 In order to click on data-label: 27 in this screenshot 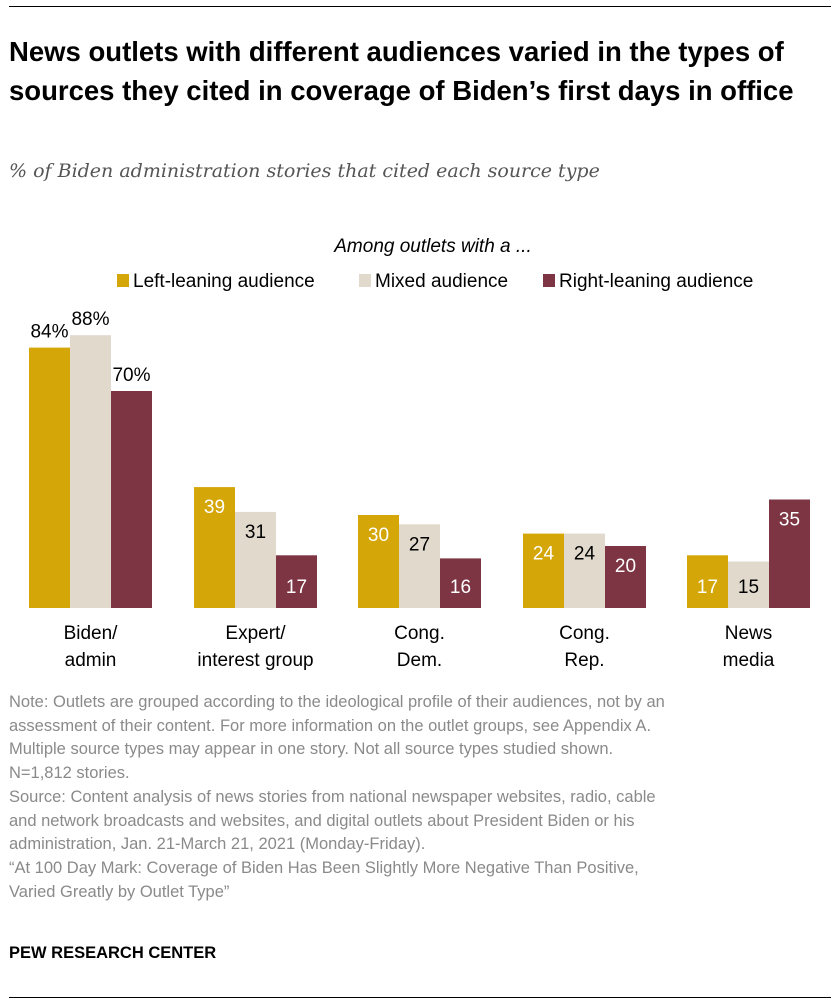, I will do `click(419, 544)`.